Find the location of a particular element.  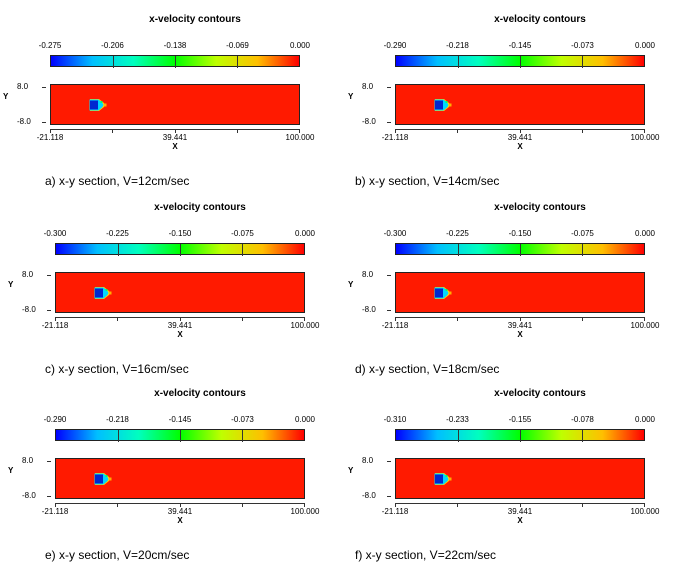

colorbar-tick-label: -0.155 is located at coordinates (520, 419).